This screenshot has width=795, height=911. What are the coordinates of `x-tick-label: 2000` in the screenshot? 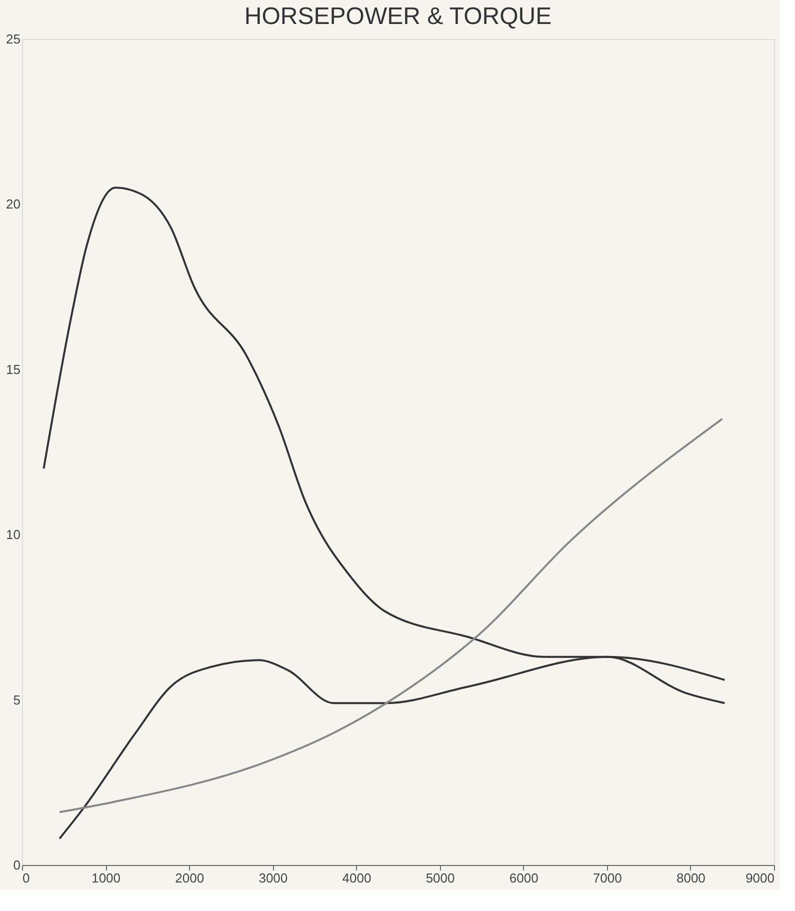 It's located at (189, 878).